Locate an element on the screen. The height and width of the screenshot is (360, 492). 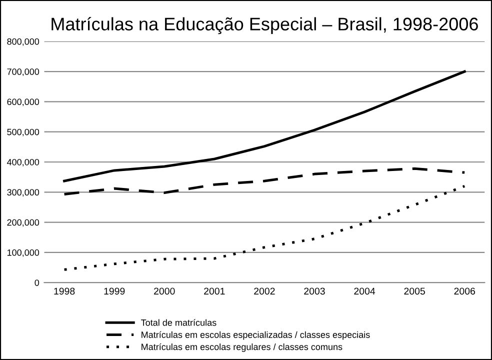
line-series is located at coordinates (264, 181).